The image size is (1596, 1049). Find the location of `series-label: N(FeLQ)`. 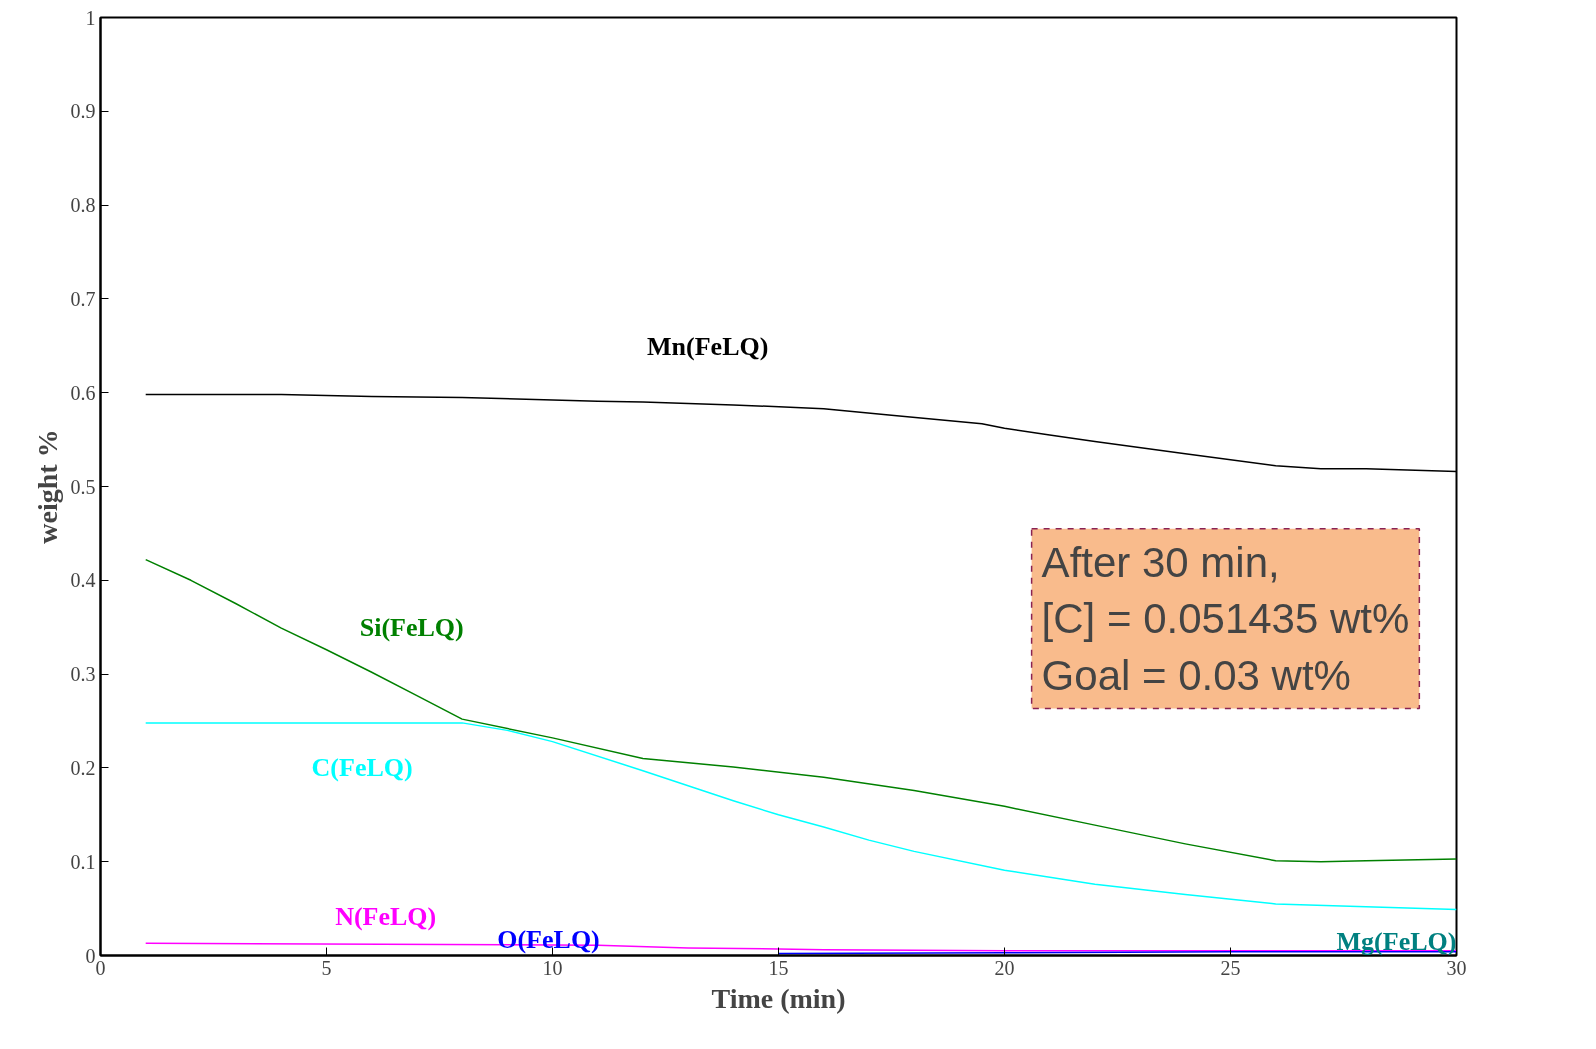

series-label: N(FeLQ) is located at coordinates (386, 916).